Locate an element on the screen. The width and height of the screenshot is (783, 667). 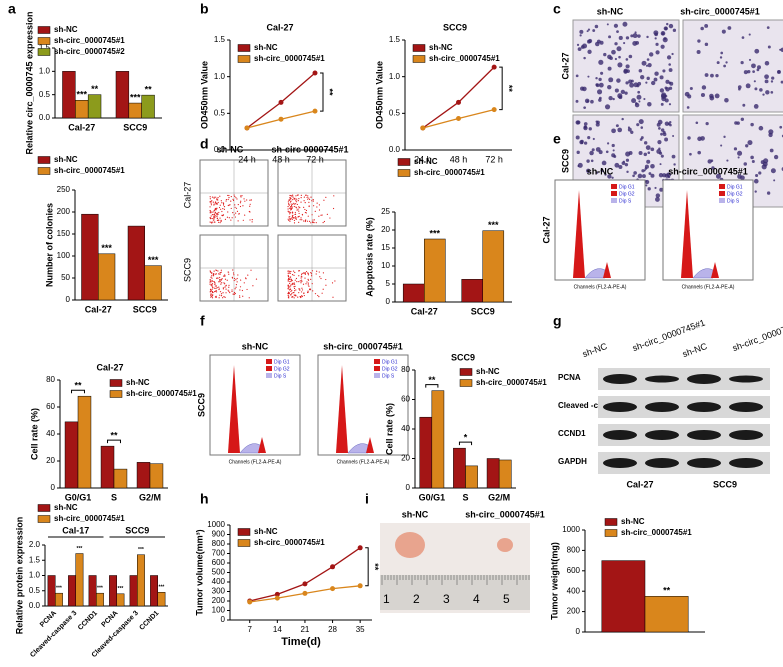
x-tick-label: SCC9 is located at coordinates (483, 311).